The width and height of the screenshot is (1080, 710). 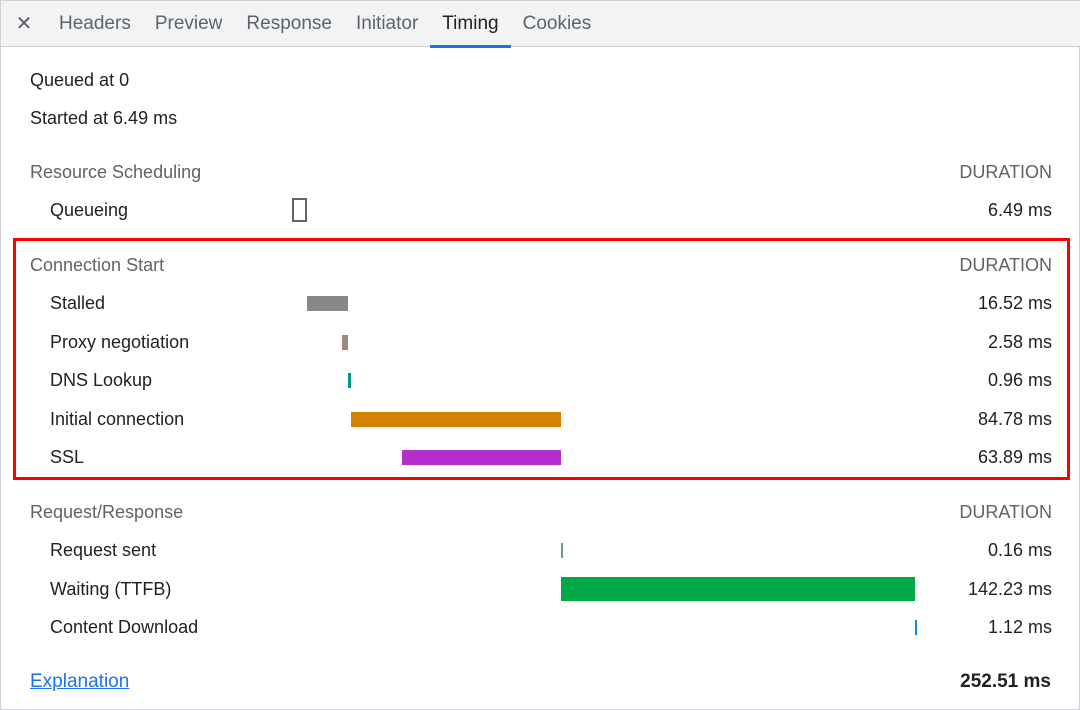 I want to click on row-duration: 0.16 ms, so click(x=1019, y=550).